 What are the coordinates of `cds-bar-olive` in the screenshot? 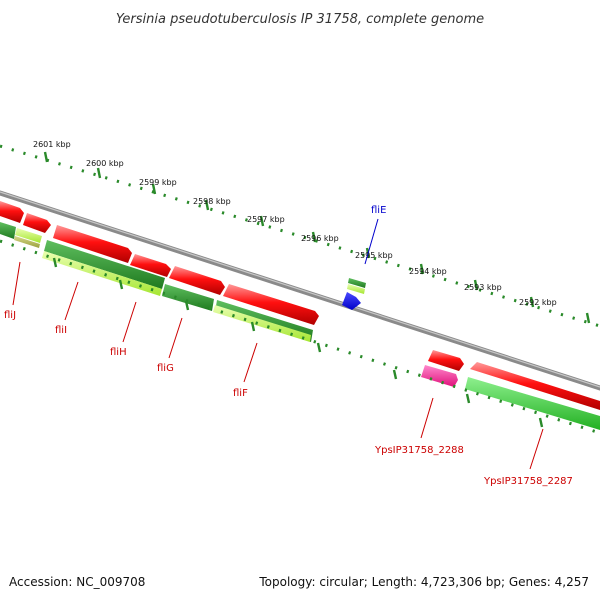 It's located at (27, 242).